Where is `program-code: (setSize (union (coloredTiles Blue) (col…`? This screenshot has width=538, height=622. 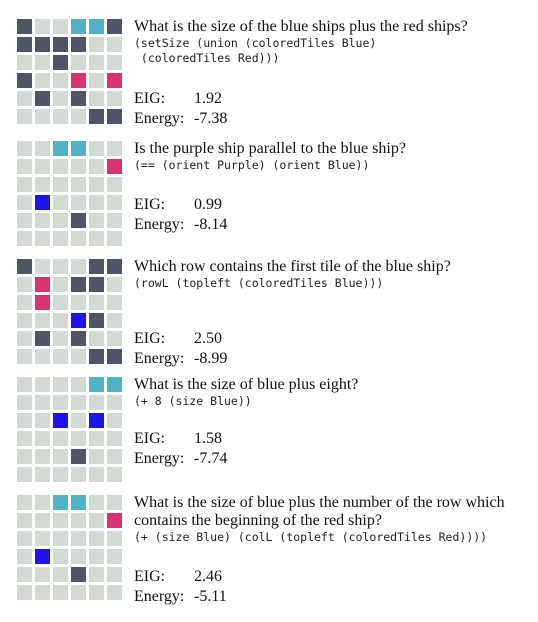
program-code: (setSize (union (coloredTiles Blue) (col… is located at coordinates (255, 50).